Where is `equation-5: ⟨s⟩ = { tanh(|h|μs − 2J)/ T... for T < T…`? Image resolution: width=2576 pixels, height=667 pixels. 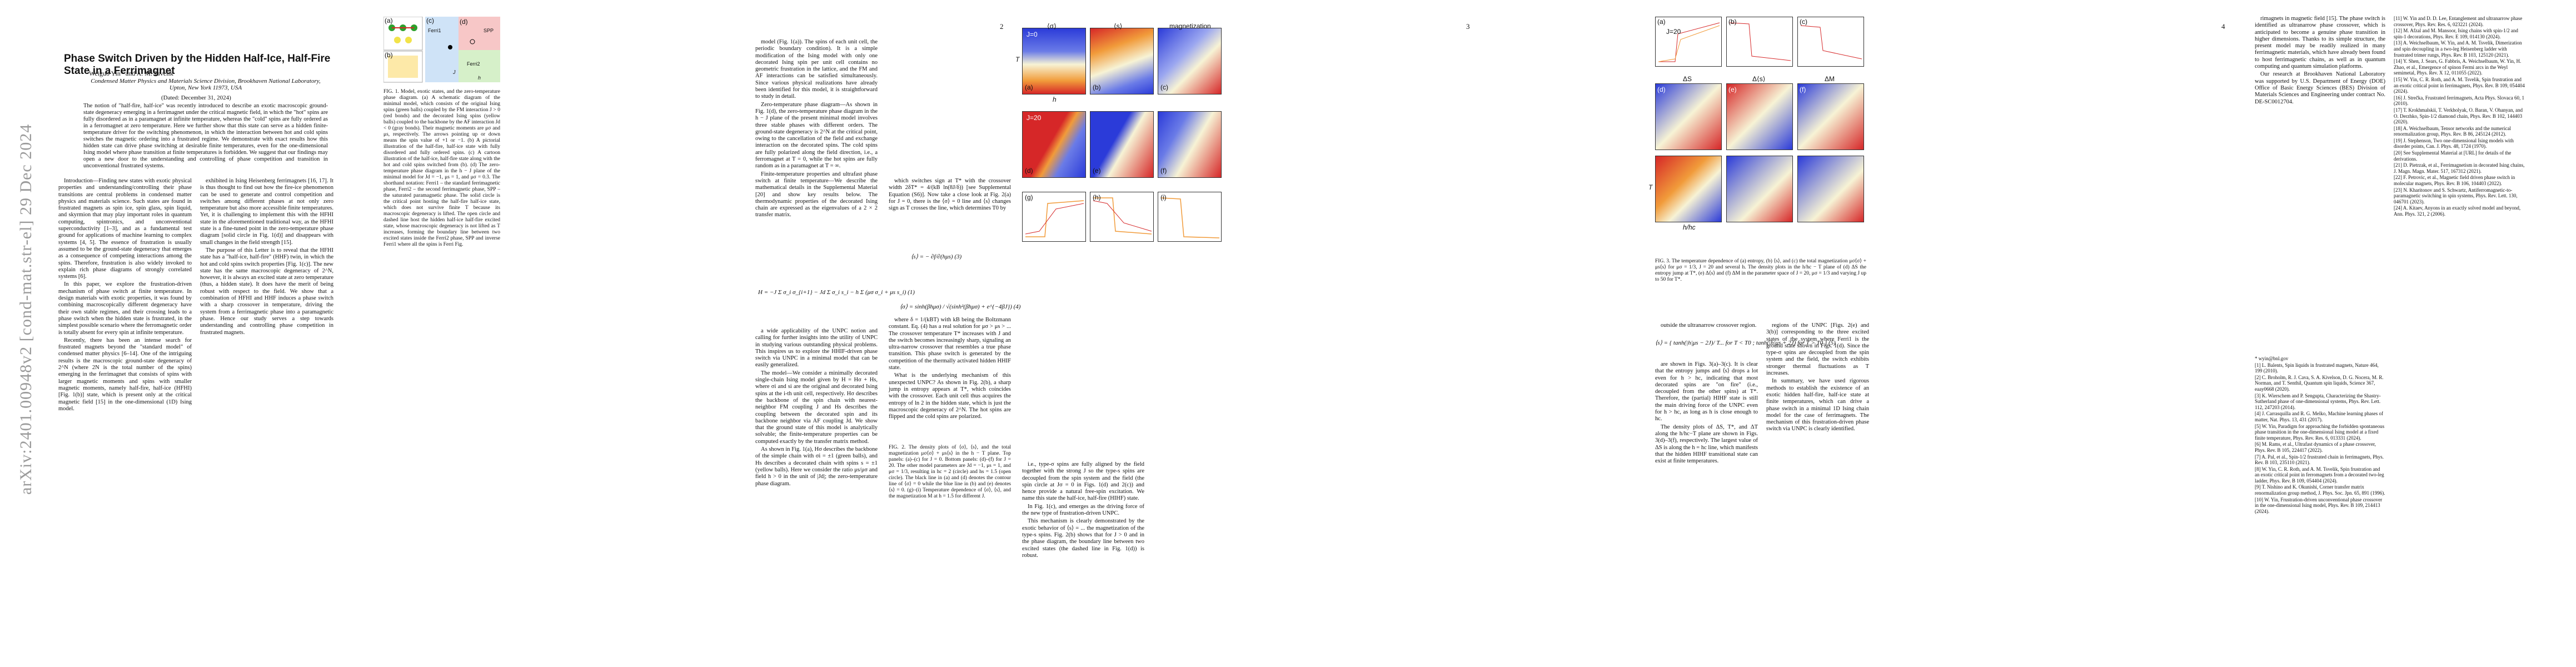 equation-5: ⟨s⟩ = { tanh(|h|μs − 2J)/ T... for T < T… is located at coordinates (1745, 343).